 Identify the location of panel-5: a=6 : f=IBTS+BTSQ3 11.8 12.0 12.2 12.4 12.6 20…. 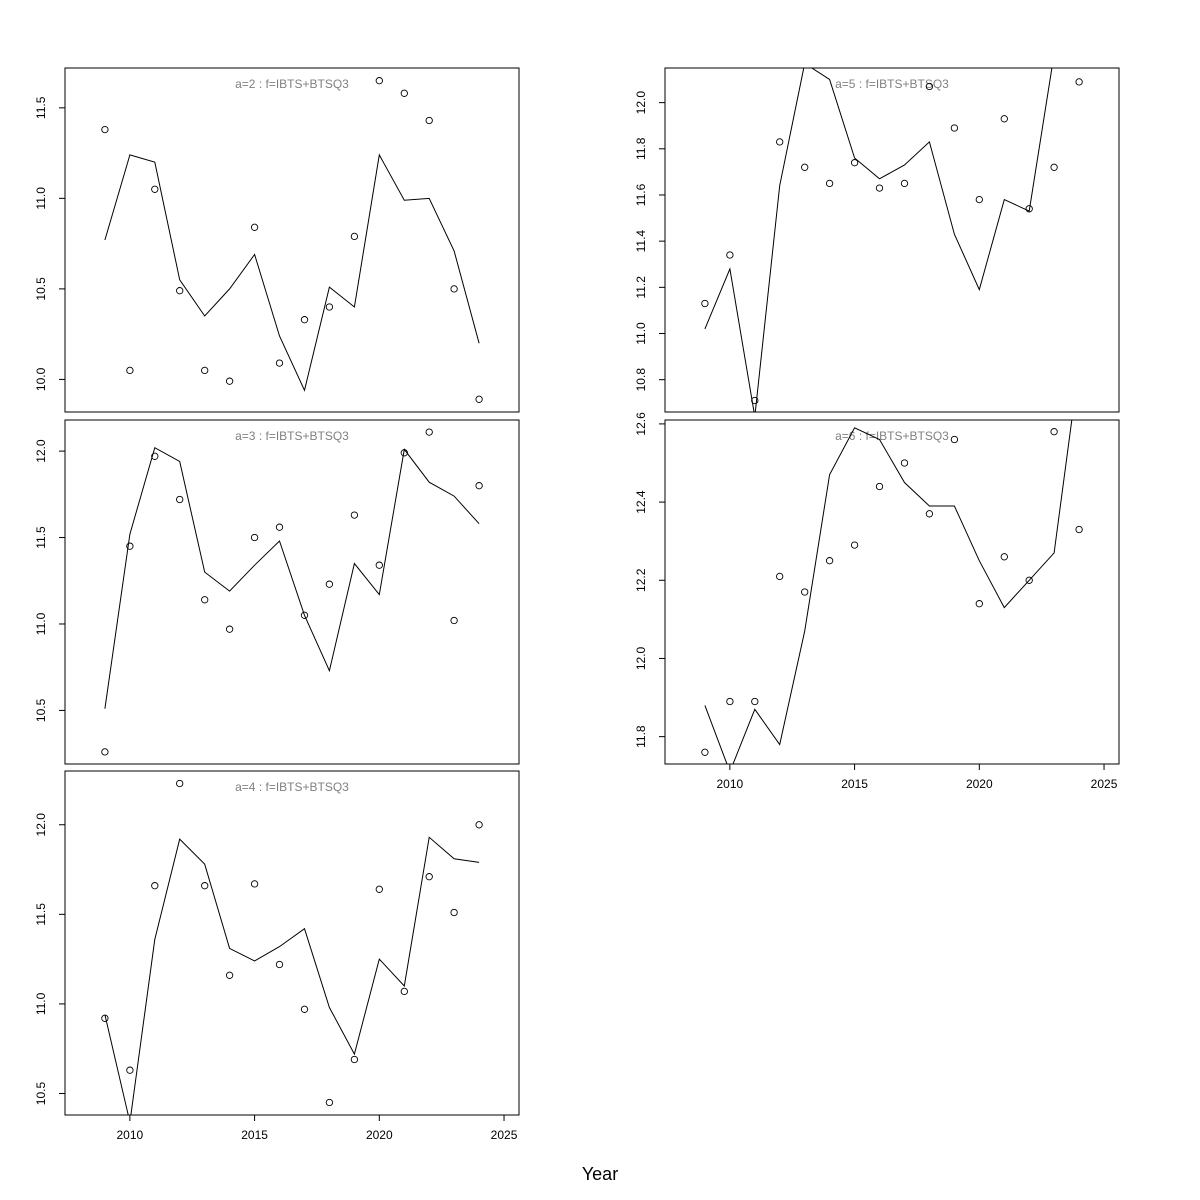
(877, 601).